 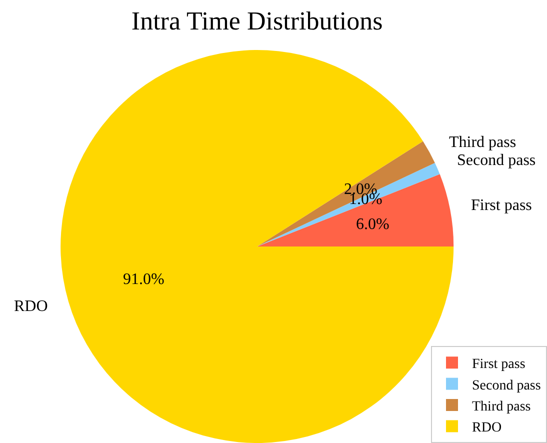 What do you see at coordinates (501, 406) in the screenshot?
I see `legend-label: Third pass` at bounding box center [501, 406].